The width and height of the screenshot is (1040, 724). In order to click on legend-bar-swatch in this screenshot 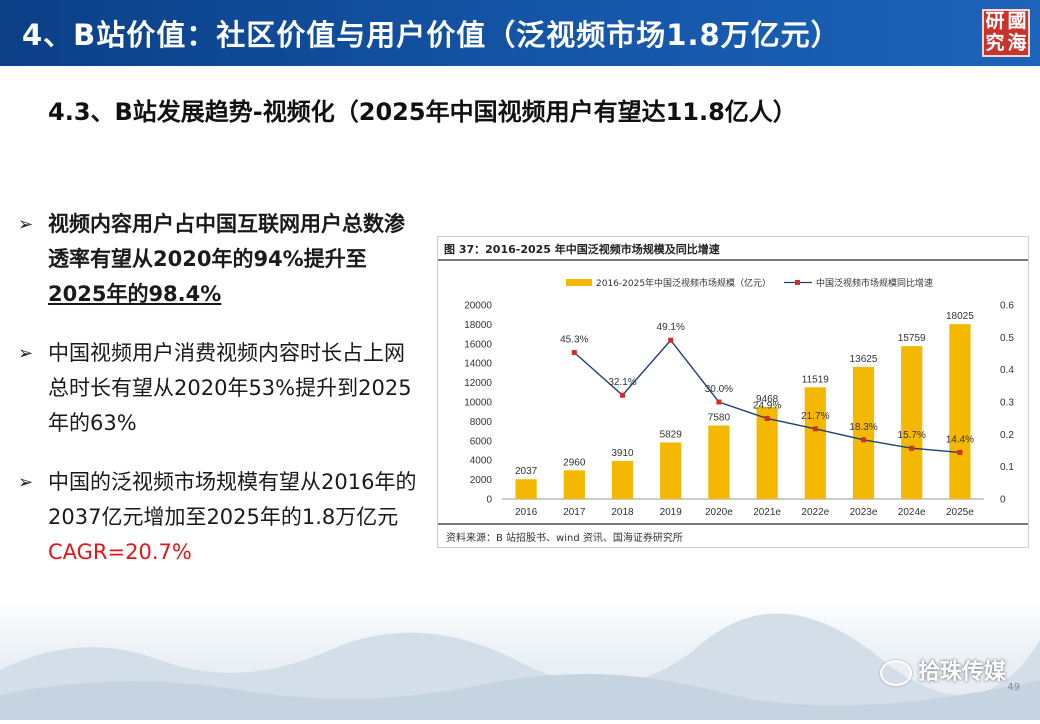, I will do `click(579, 282)`.